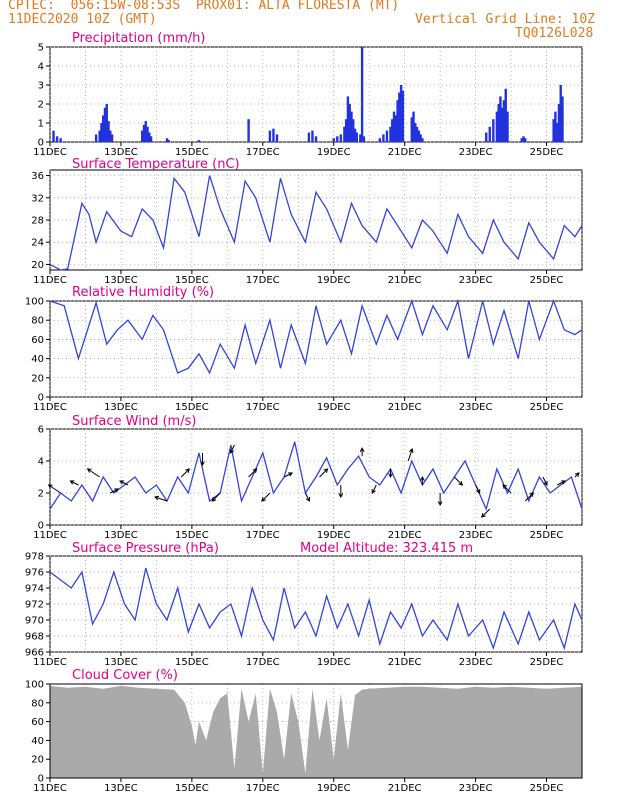 The height and width of the screenshot is (800, 618). What do you see at coordinates (41, 124) in the screenshot?
I see `precip-ytick-label: 1` at bounding box center [41, 124].